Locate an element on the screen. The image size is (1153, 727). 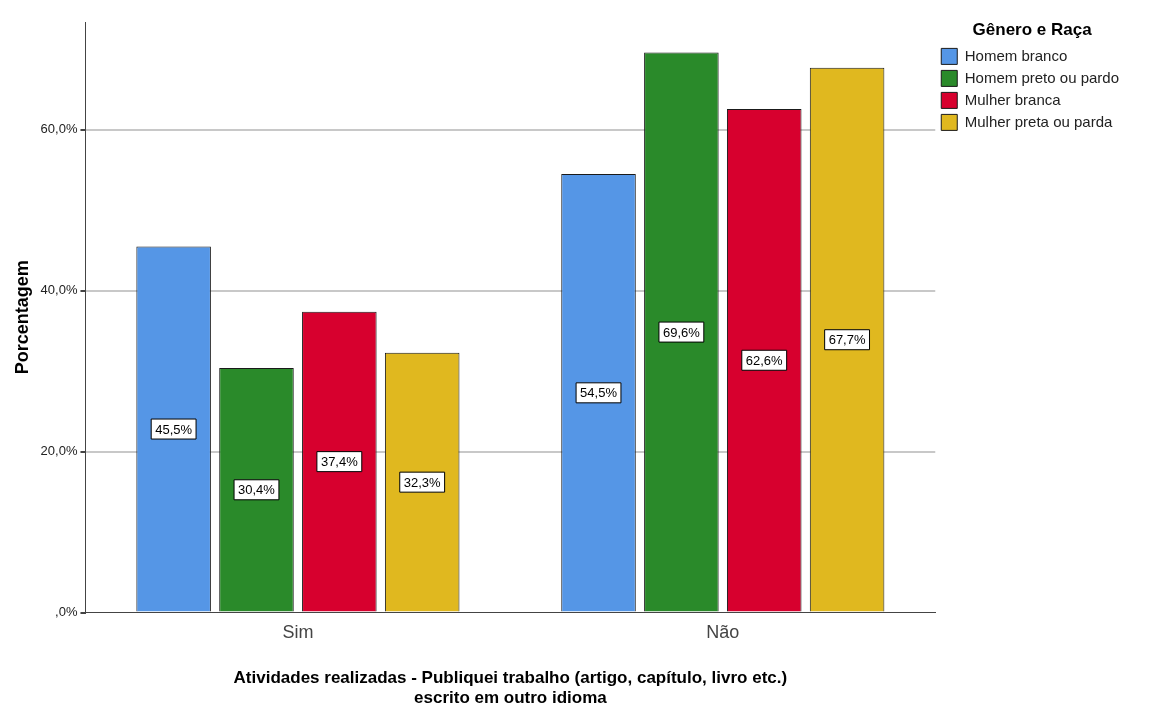
x-axis-title: Atividades realizadas - Publiquei trabalho (artigo, capítulo, livro etc.) escrito em outro idioma is located at coordinates (510, 688).